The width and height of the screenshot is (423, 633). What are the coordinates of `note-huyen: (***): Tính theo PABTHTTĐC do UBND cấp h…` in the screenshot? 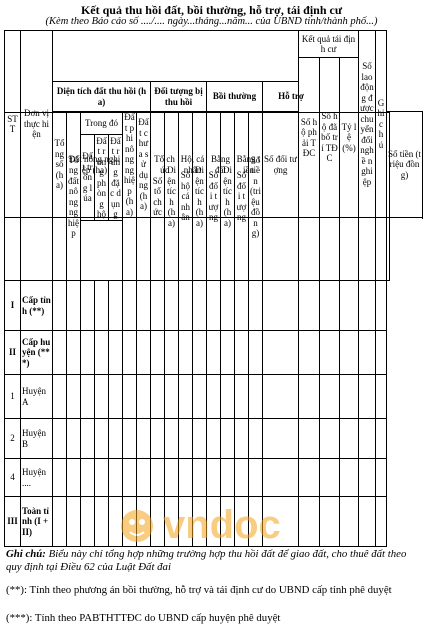 It's located at (143, 618).